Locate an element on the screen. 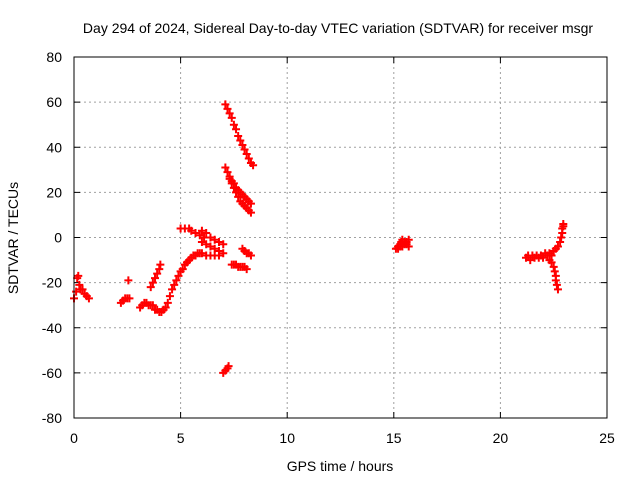  y-axis-title: SDTVAR / TECUs is located at coordinates (13, 238).